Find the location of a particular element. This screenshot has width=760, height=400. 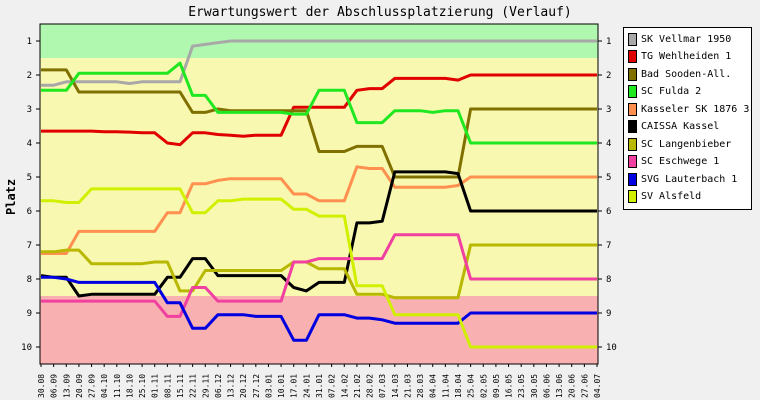

legend-item: SC Langenbieber is located at coordinates (679, 144).